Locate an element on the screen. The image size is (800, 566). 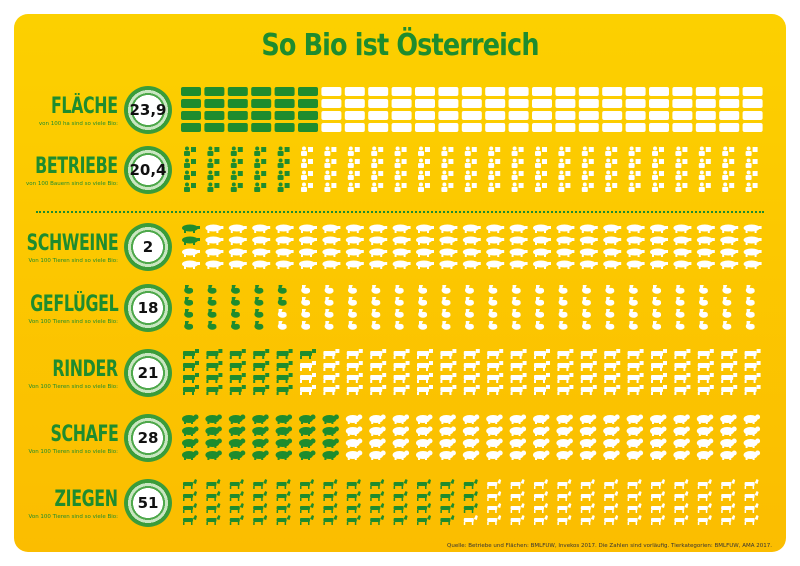
divider is located at coordinates (400, 212).